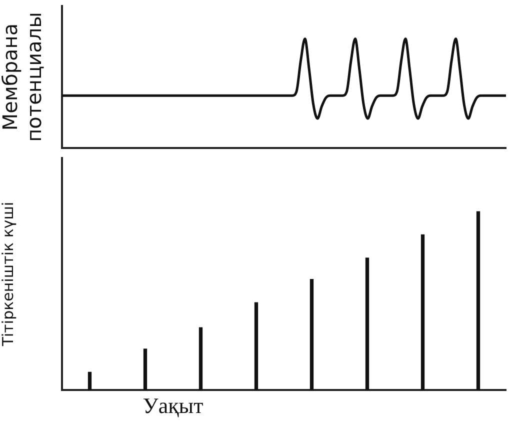 The width and height of the screenshot is (519, 428). I want to click on y-axis-title: Мембрана потенциалы, so click(23, 77).